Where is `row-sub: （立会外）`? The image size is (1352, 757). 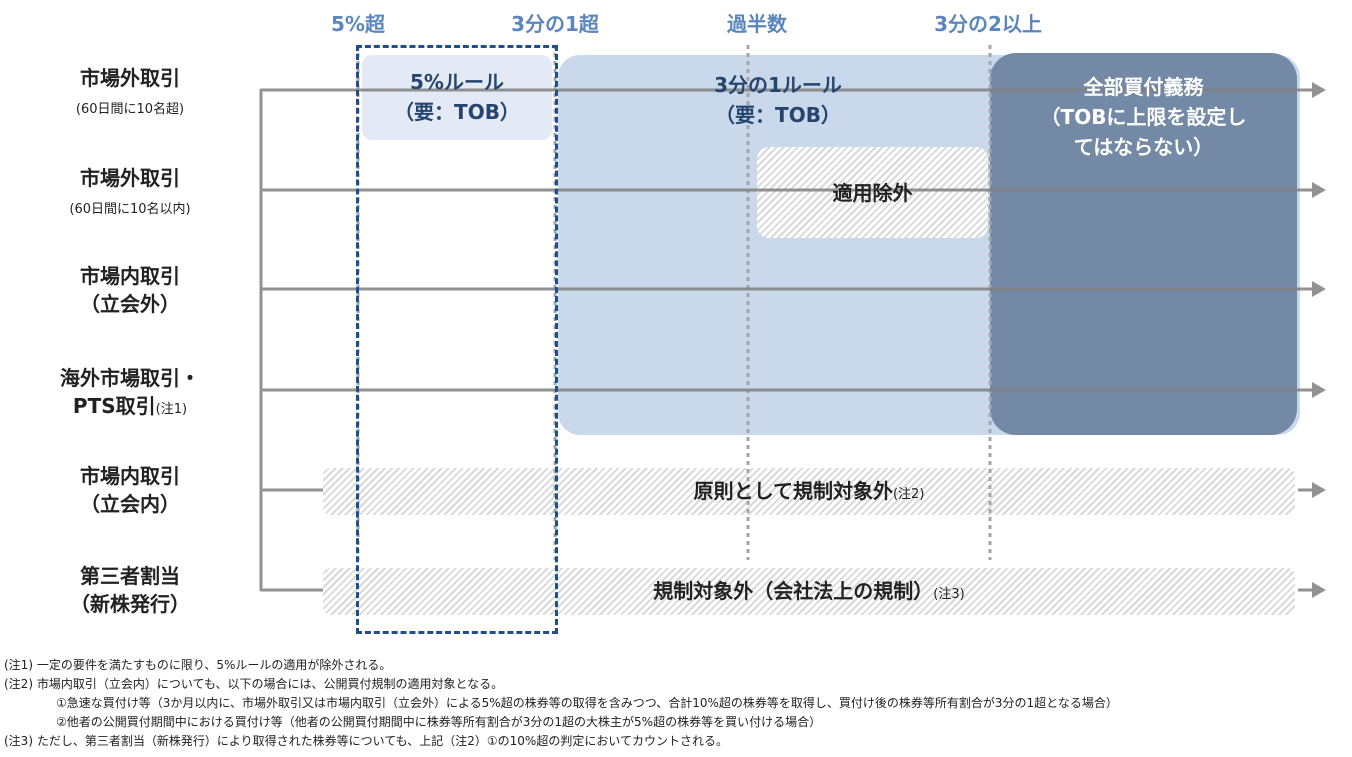
row-sub: （立会外） is located at coordinates (130, 304).